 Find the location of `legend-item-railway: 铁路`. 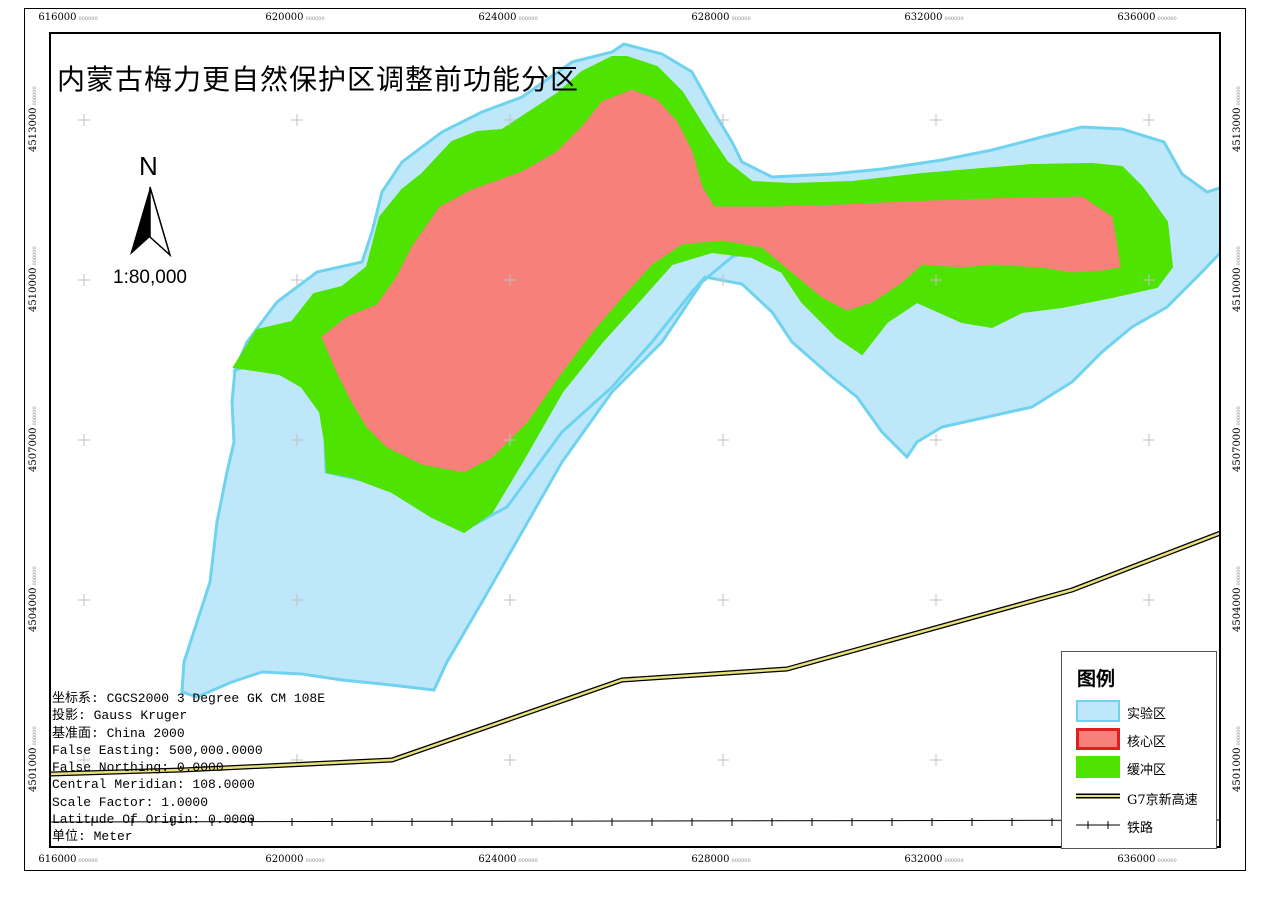

legend-item-railway: 铁路 is located at coordinates (1146, 826).